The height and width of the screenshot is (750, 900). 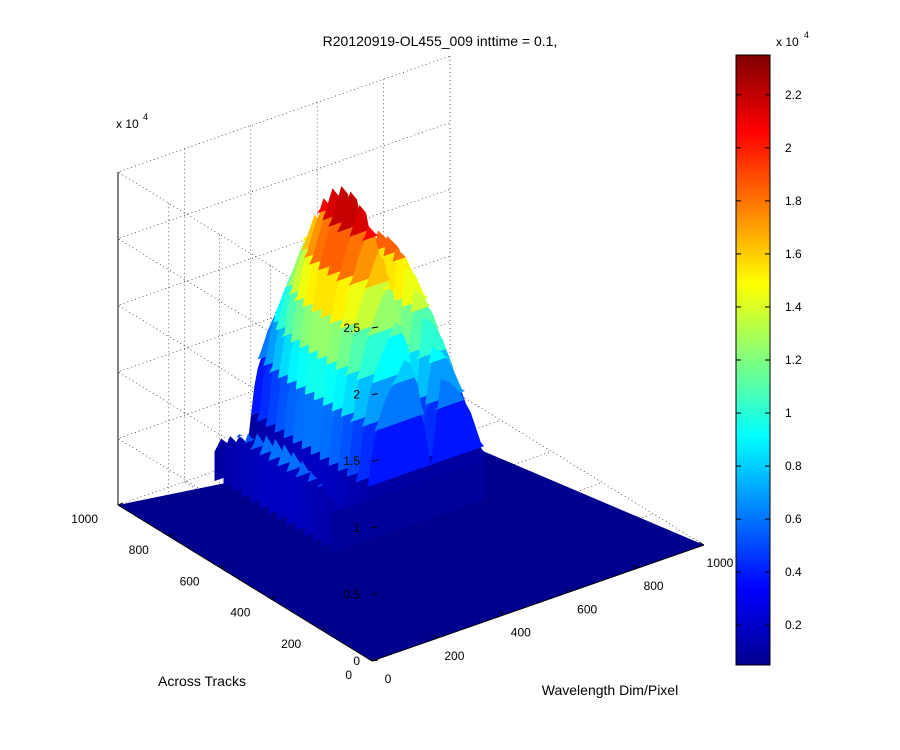 I want to click on y-axis-ticks: 0 200 400 600 800 1000, so click(x=224, y=592).